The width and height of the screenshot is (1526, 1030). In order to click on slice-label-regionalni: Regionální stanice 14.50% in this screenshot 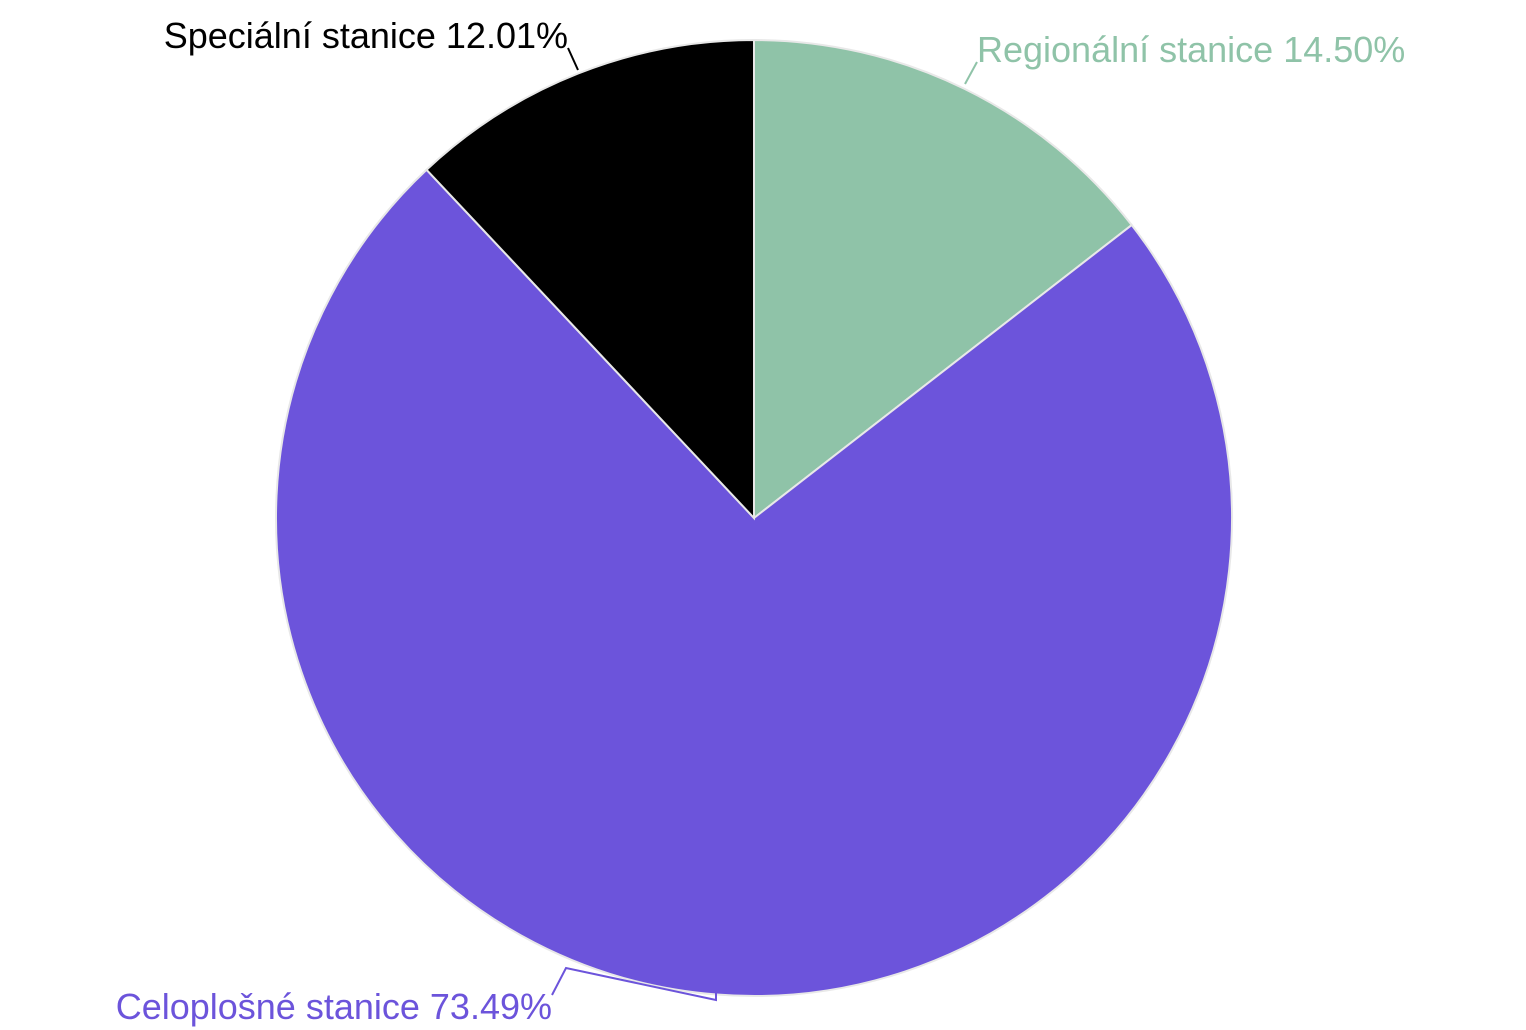, I will do `click(1191, 49)`.